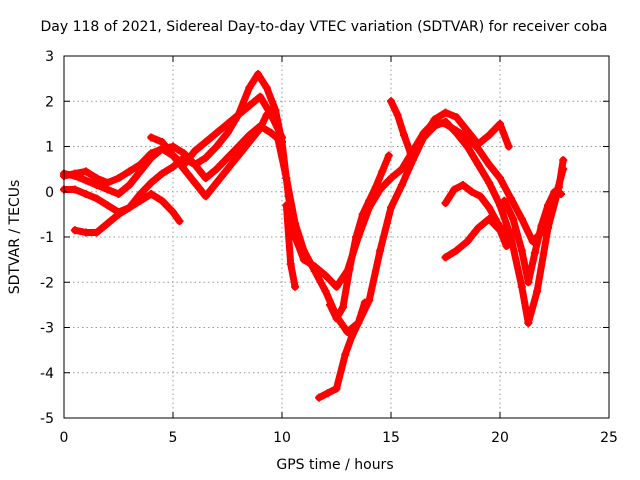 The width and height of the screenshot is (640, 480). What do you see at coordinates (49, 102) in the screenshot?
I see `y-tick-label: 2` at bounding box center [49, 102].